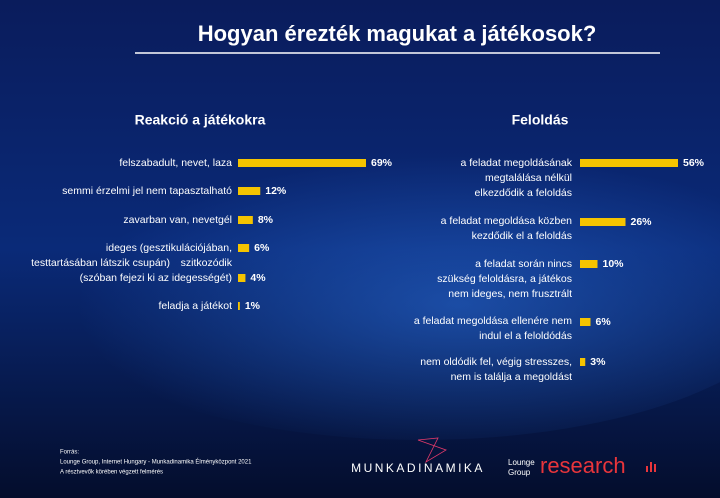 This screenshot has height=498, width=720. Describe the element at coordinates (507, 221) in the screenshot. I see `category-label: a feladat megoldása közben` at that location.